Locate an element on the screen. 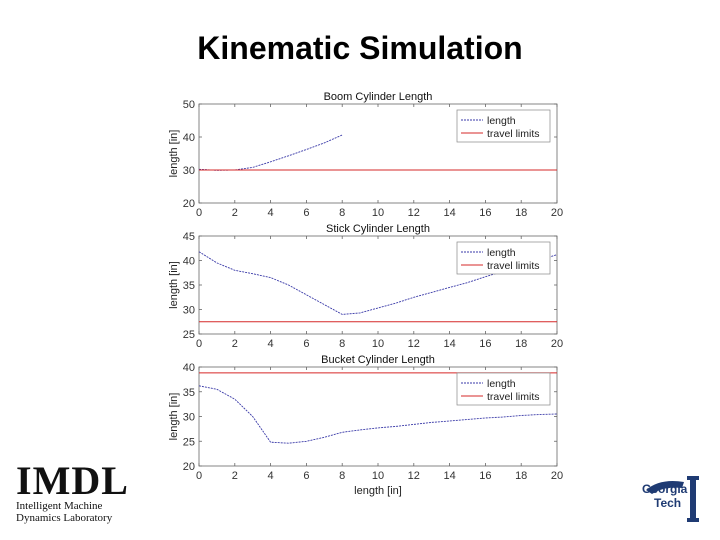 This screenshot has height=540, width=720. chart-title: Boom Cylinder Length is located at coordinates (378, 97).